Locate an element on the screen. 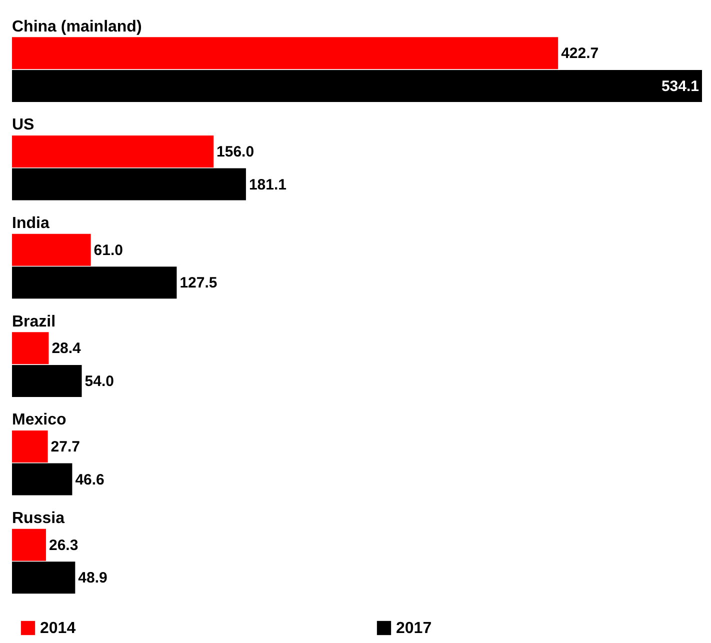 The image size is (711, 643). legend-label: 2017 is located at coordinates (414, 628).